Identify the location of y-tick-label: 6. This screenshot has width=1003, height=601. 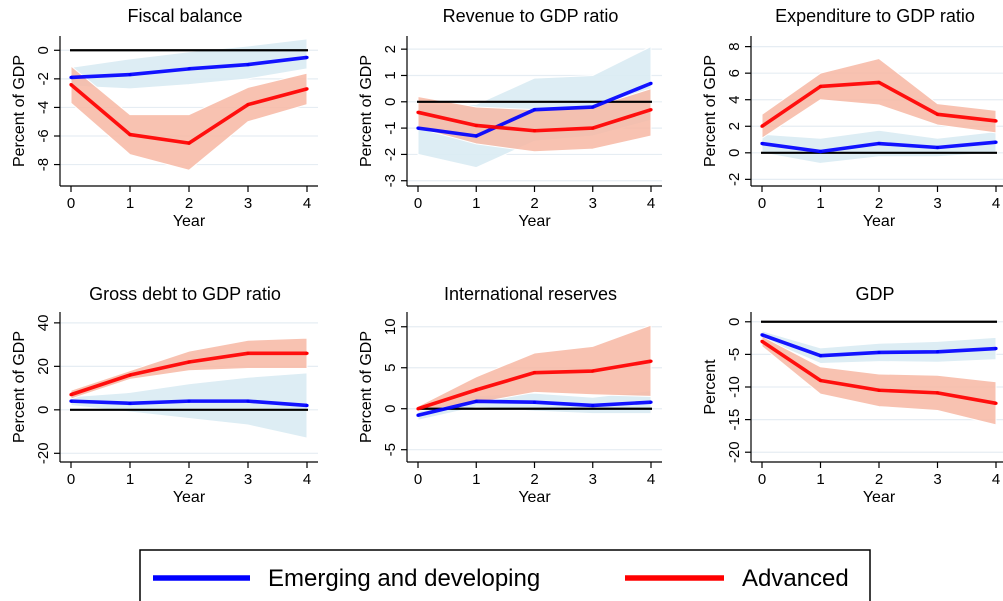
(734, 73).